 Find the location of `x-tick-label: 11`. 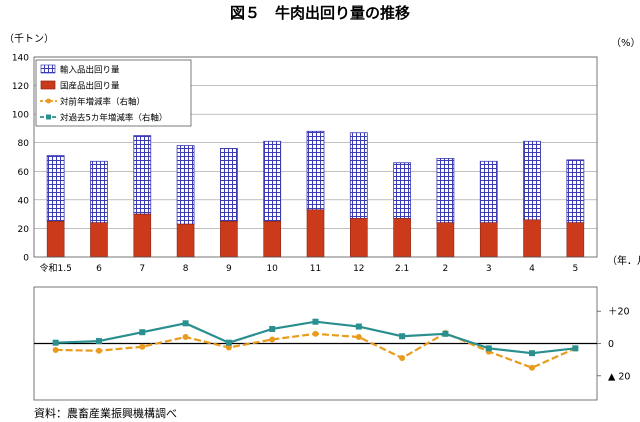

x-tick-label: 11 is located at coordinates (315, 269).